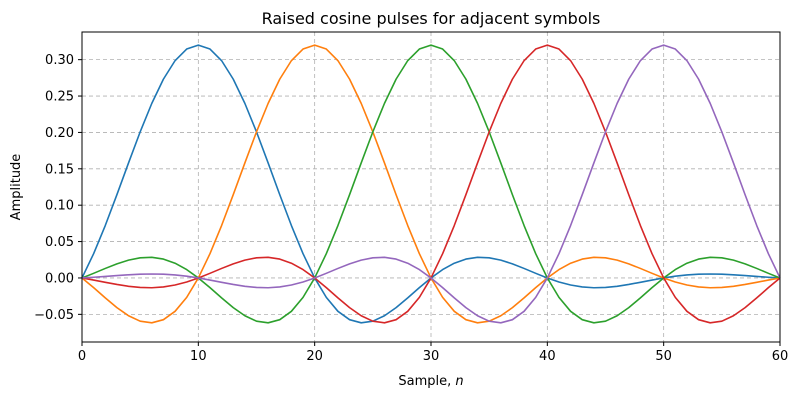  Describe the element at coordinates (547, 356) in the screenshot. I see `x-tick-label: 40` at that location.